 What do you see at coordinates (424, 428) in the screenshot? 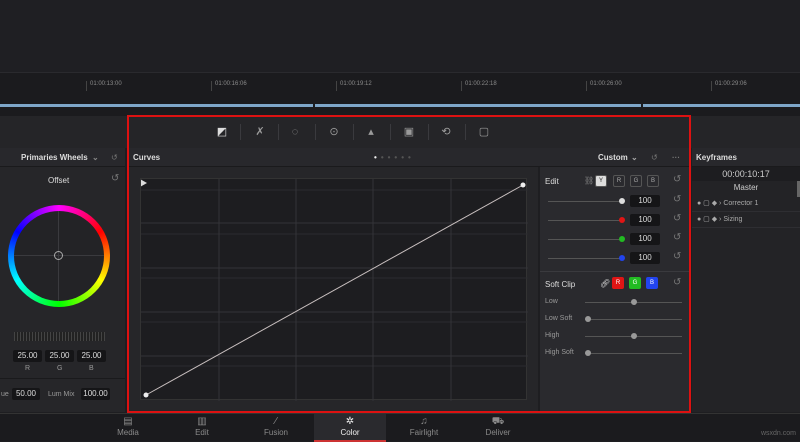
I see `nav-fairlight: ♫ Fairlight` at bounding box center [424, 428].